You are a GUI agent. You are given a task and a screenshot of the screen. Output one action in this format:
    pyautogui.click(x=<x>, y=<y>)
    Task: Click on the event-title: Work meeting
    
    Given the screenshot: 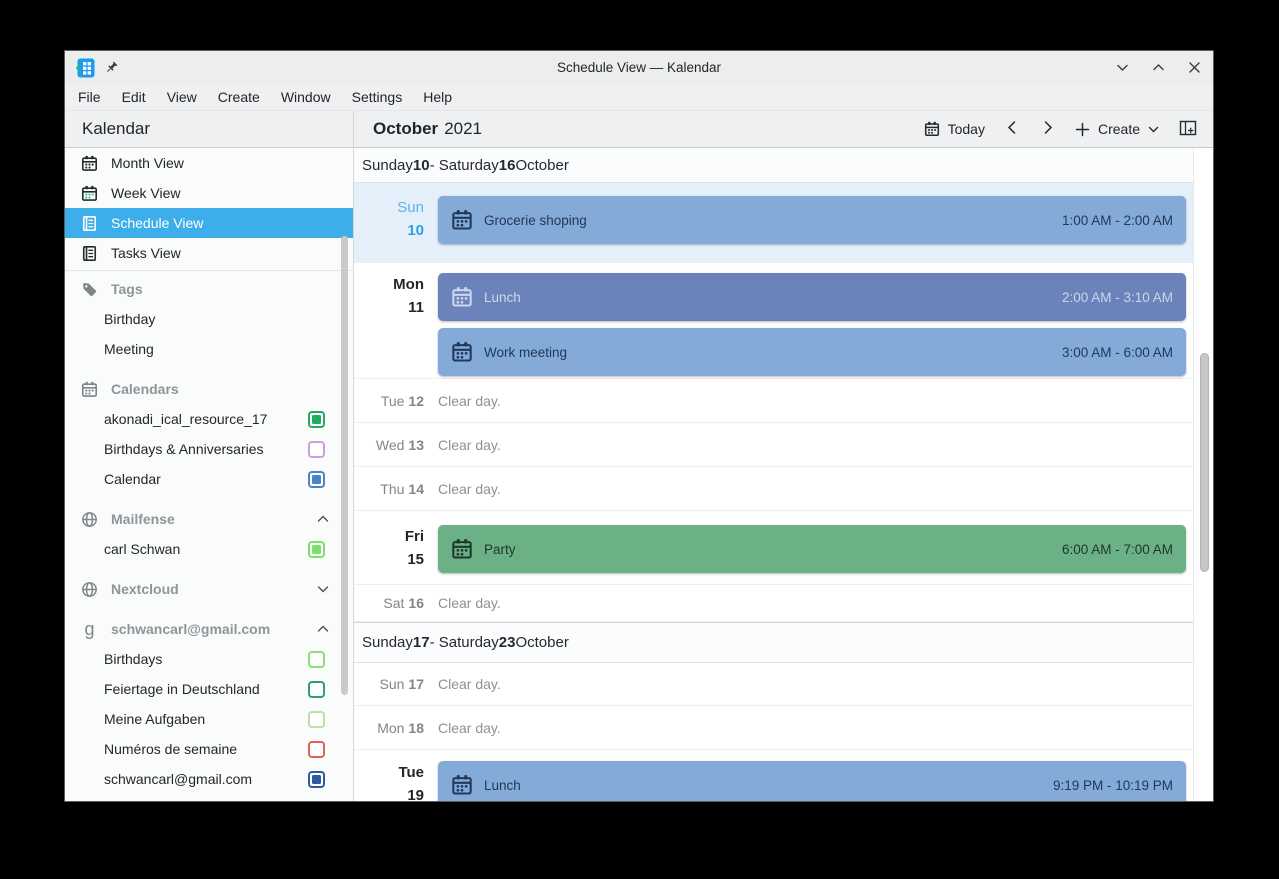 What is the action you would take?
    pyautogui.click(x=526, y=352)
    